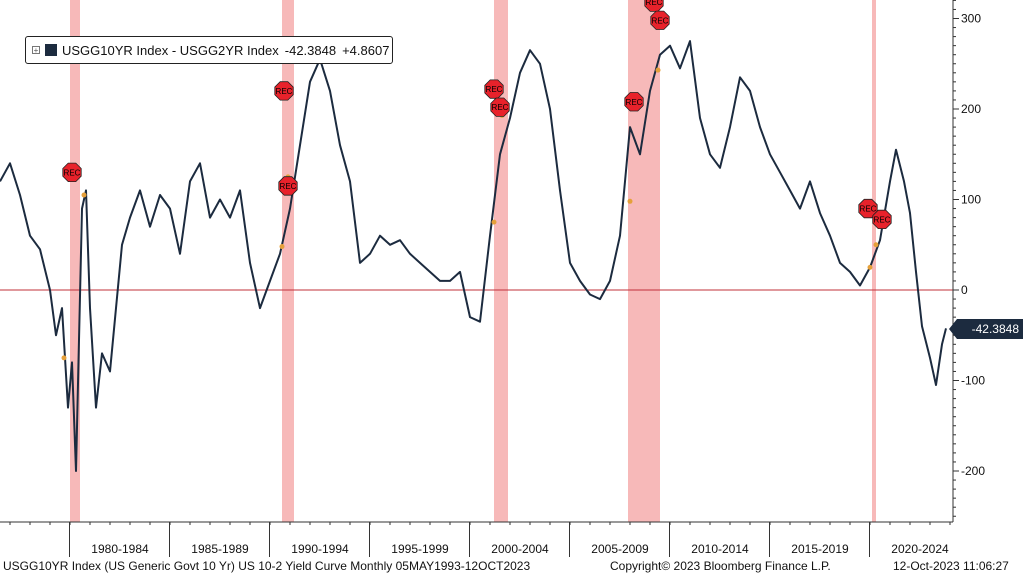 This screenshot has width=1025, height=575. What do you see at coordinates (170, 50) in the screenshot?
I see `legend-label: USGG10YR Index - USGG2YR Index` at bounding box center [170, 50].